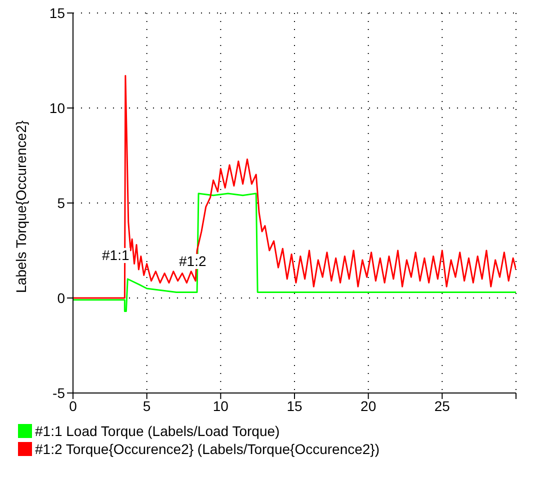 Image resolution: width=534 pixels, height=479 pixels. I want to click on y-tick-label: 10, so click(57, 108).